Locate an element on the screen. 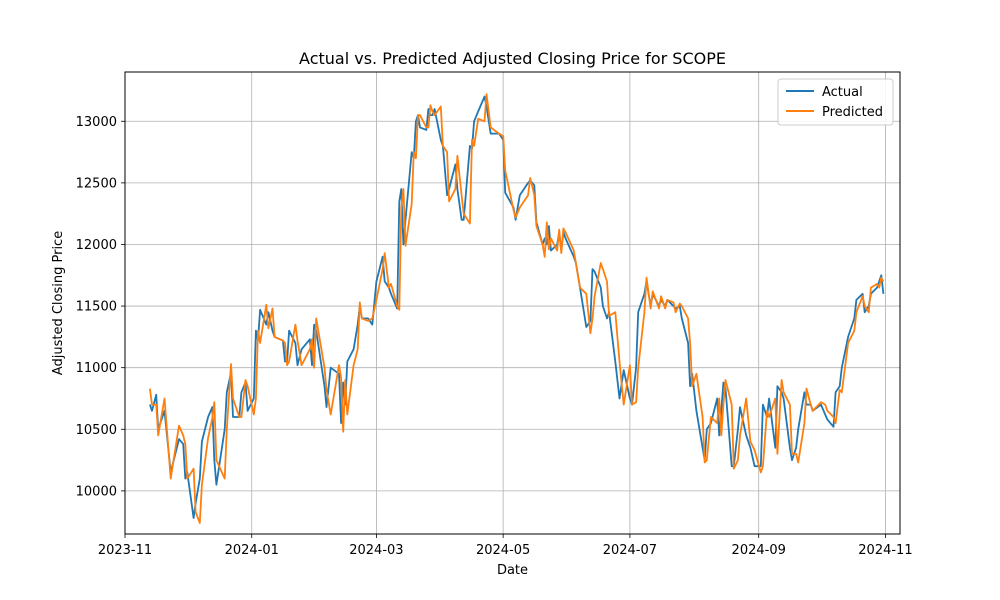 This screenshot has width=1000, height=600. x-tick-label: 2024-07 is located at coordinates (630, 550).